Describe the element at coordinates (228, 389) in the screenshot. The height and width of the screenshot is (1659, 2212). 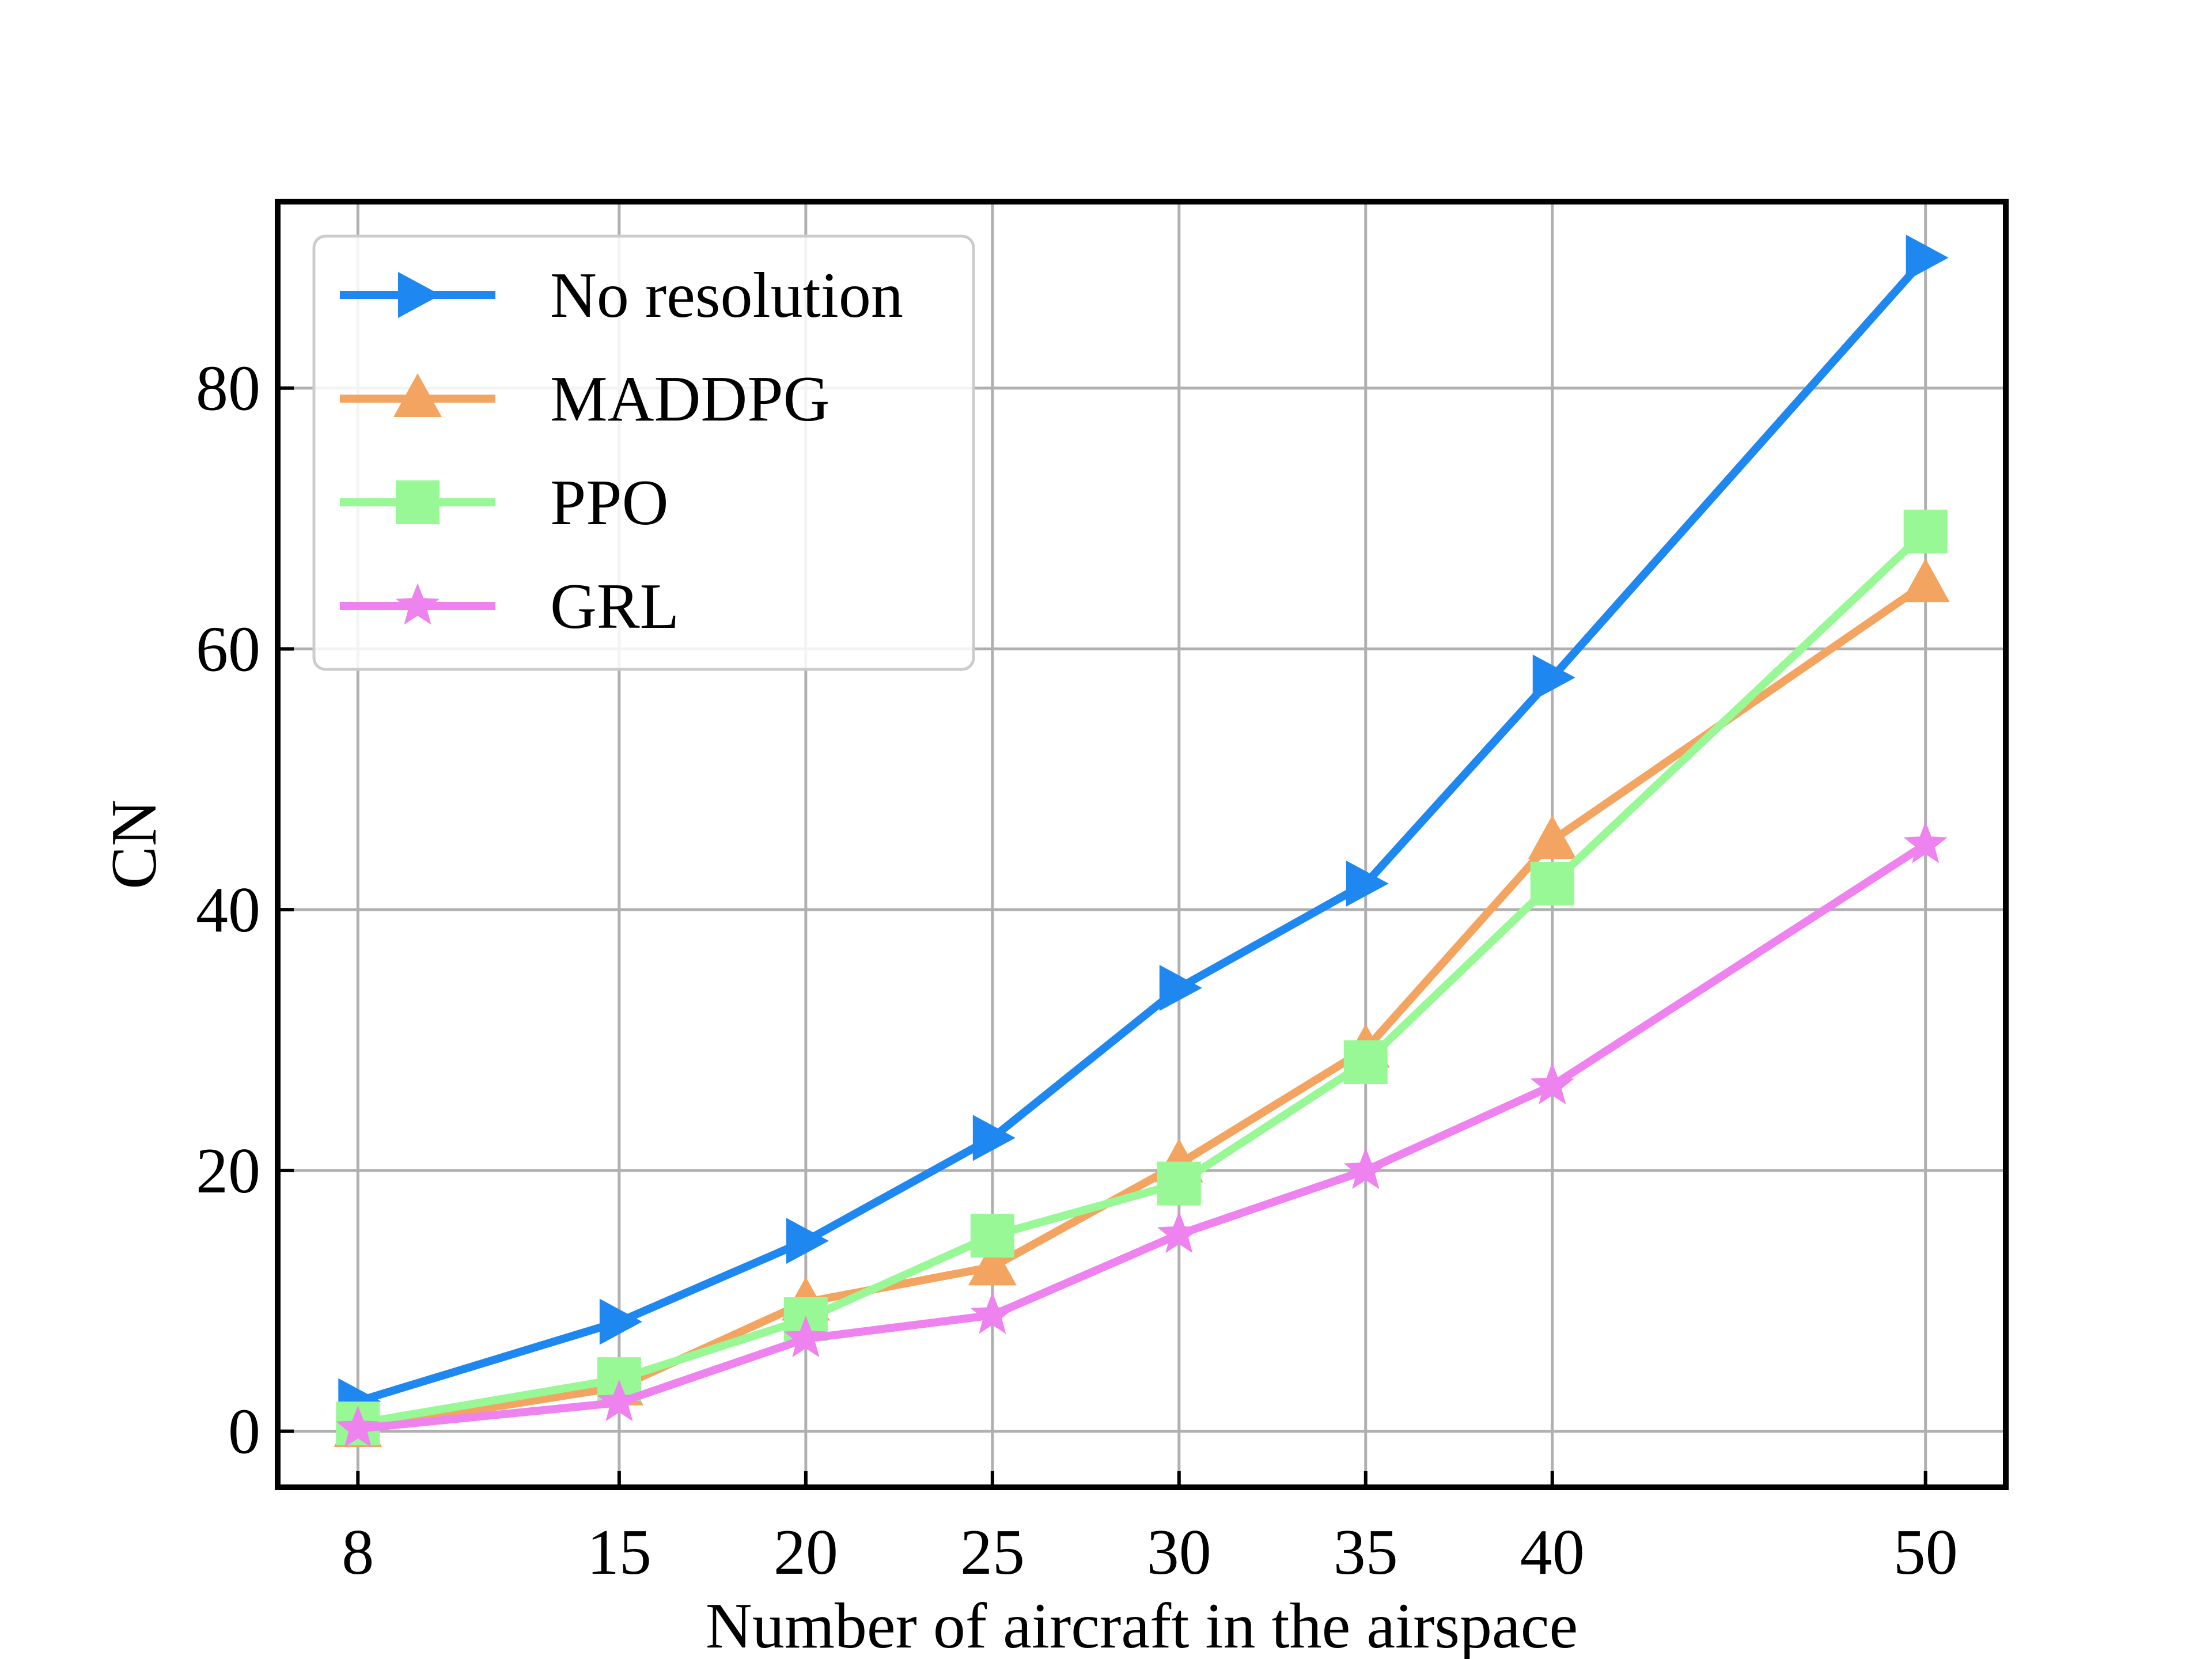
I see `y-tick-label: 80` at that location.